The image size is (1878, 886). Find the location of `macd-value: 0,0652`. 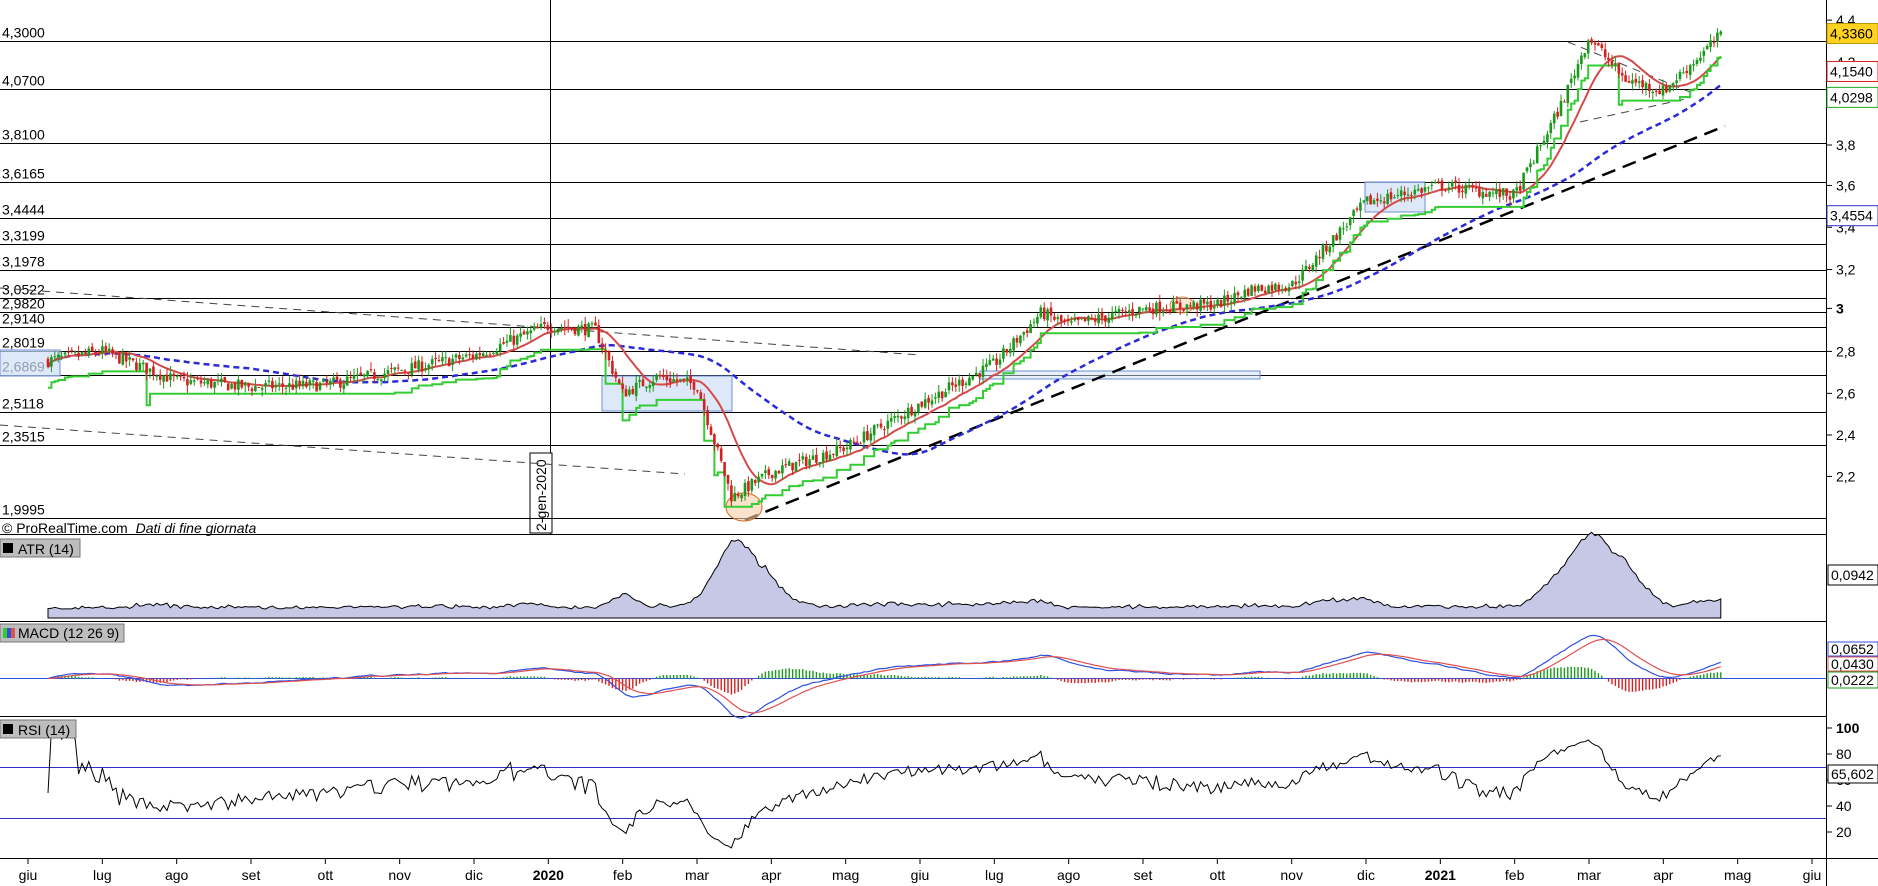

macd-value: 0,0652 is located at coordinates (1852, 649).